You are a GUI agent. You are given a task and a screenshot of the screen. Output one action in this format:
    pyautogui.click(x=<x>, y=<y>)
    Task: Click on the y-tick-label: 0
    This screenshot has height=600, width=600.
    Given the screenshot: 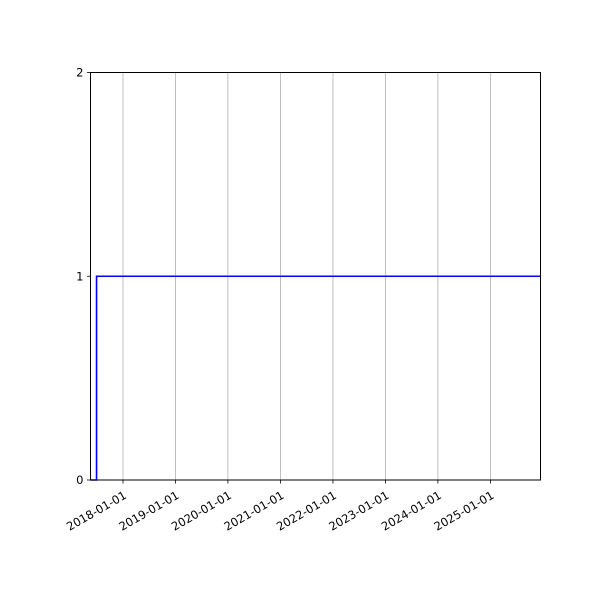 What is the action you would take?
    pyautogui.click(x=79, y=480)
    